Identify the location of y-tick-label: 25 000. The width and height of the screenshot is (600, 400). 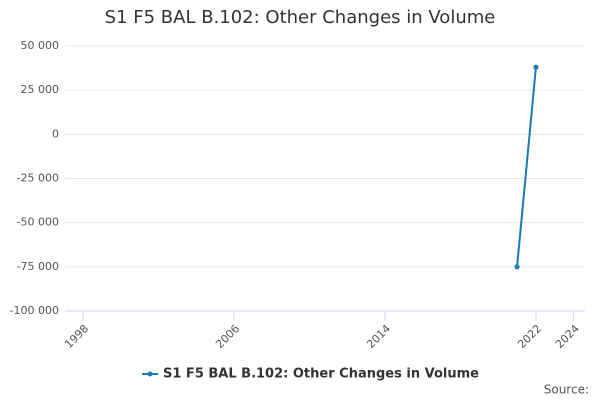
(40, 89).